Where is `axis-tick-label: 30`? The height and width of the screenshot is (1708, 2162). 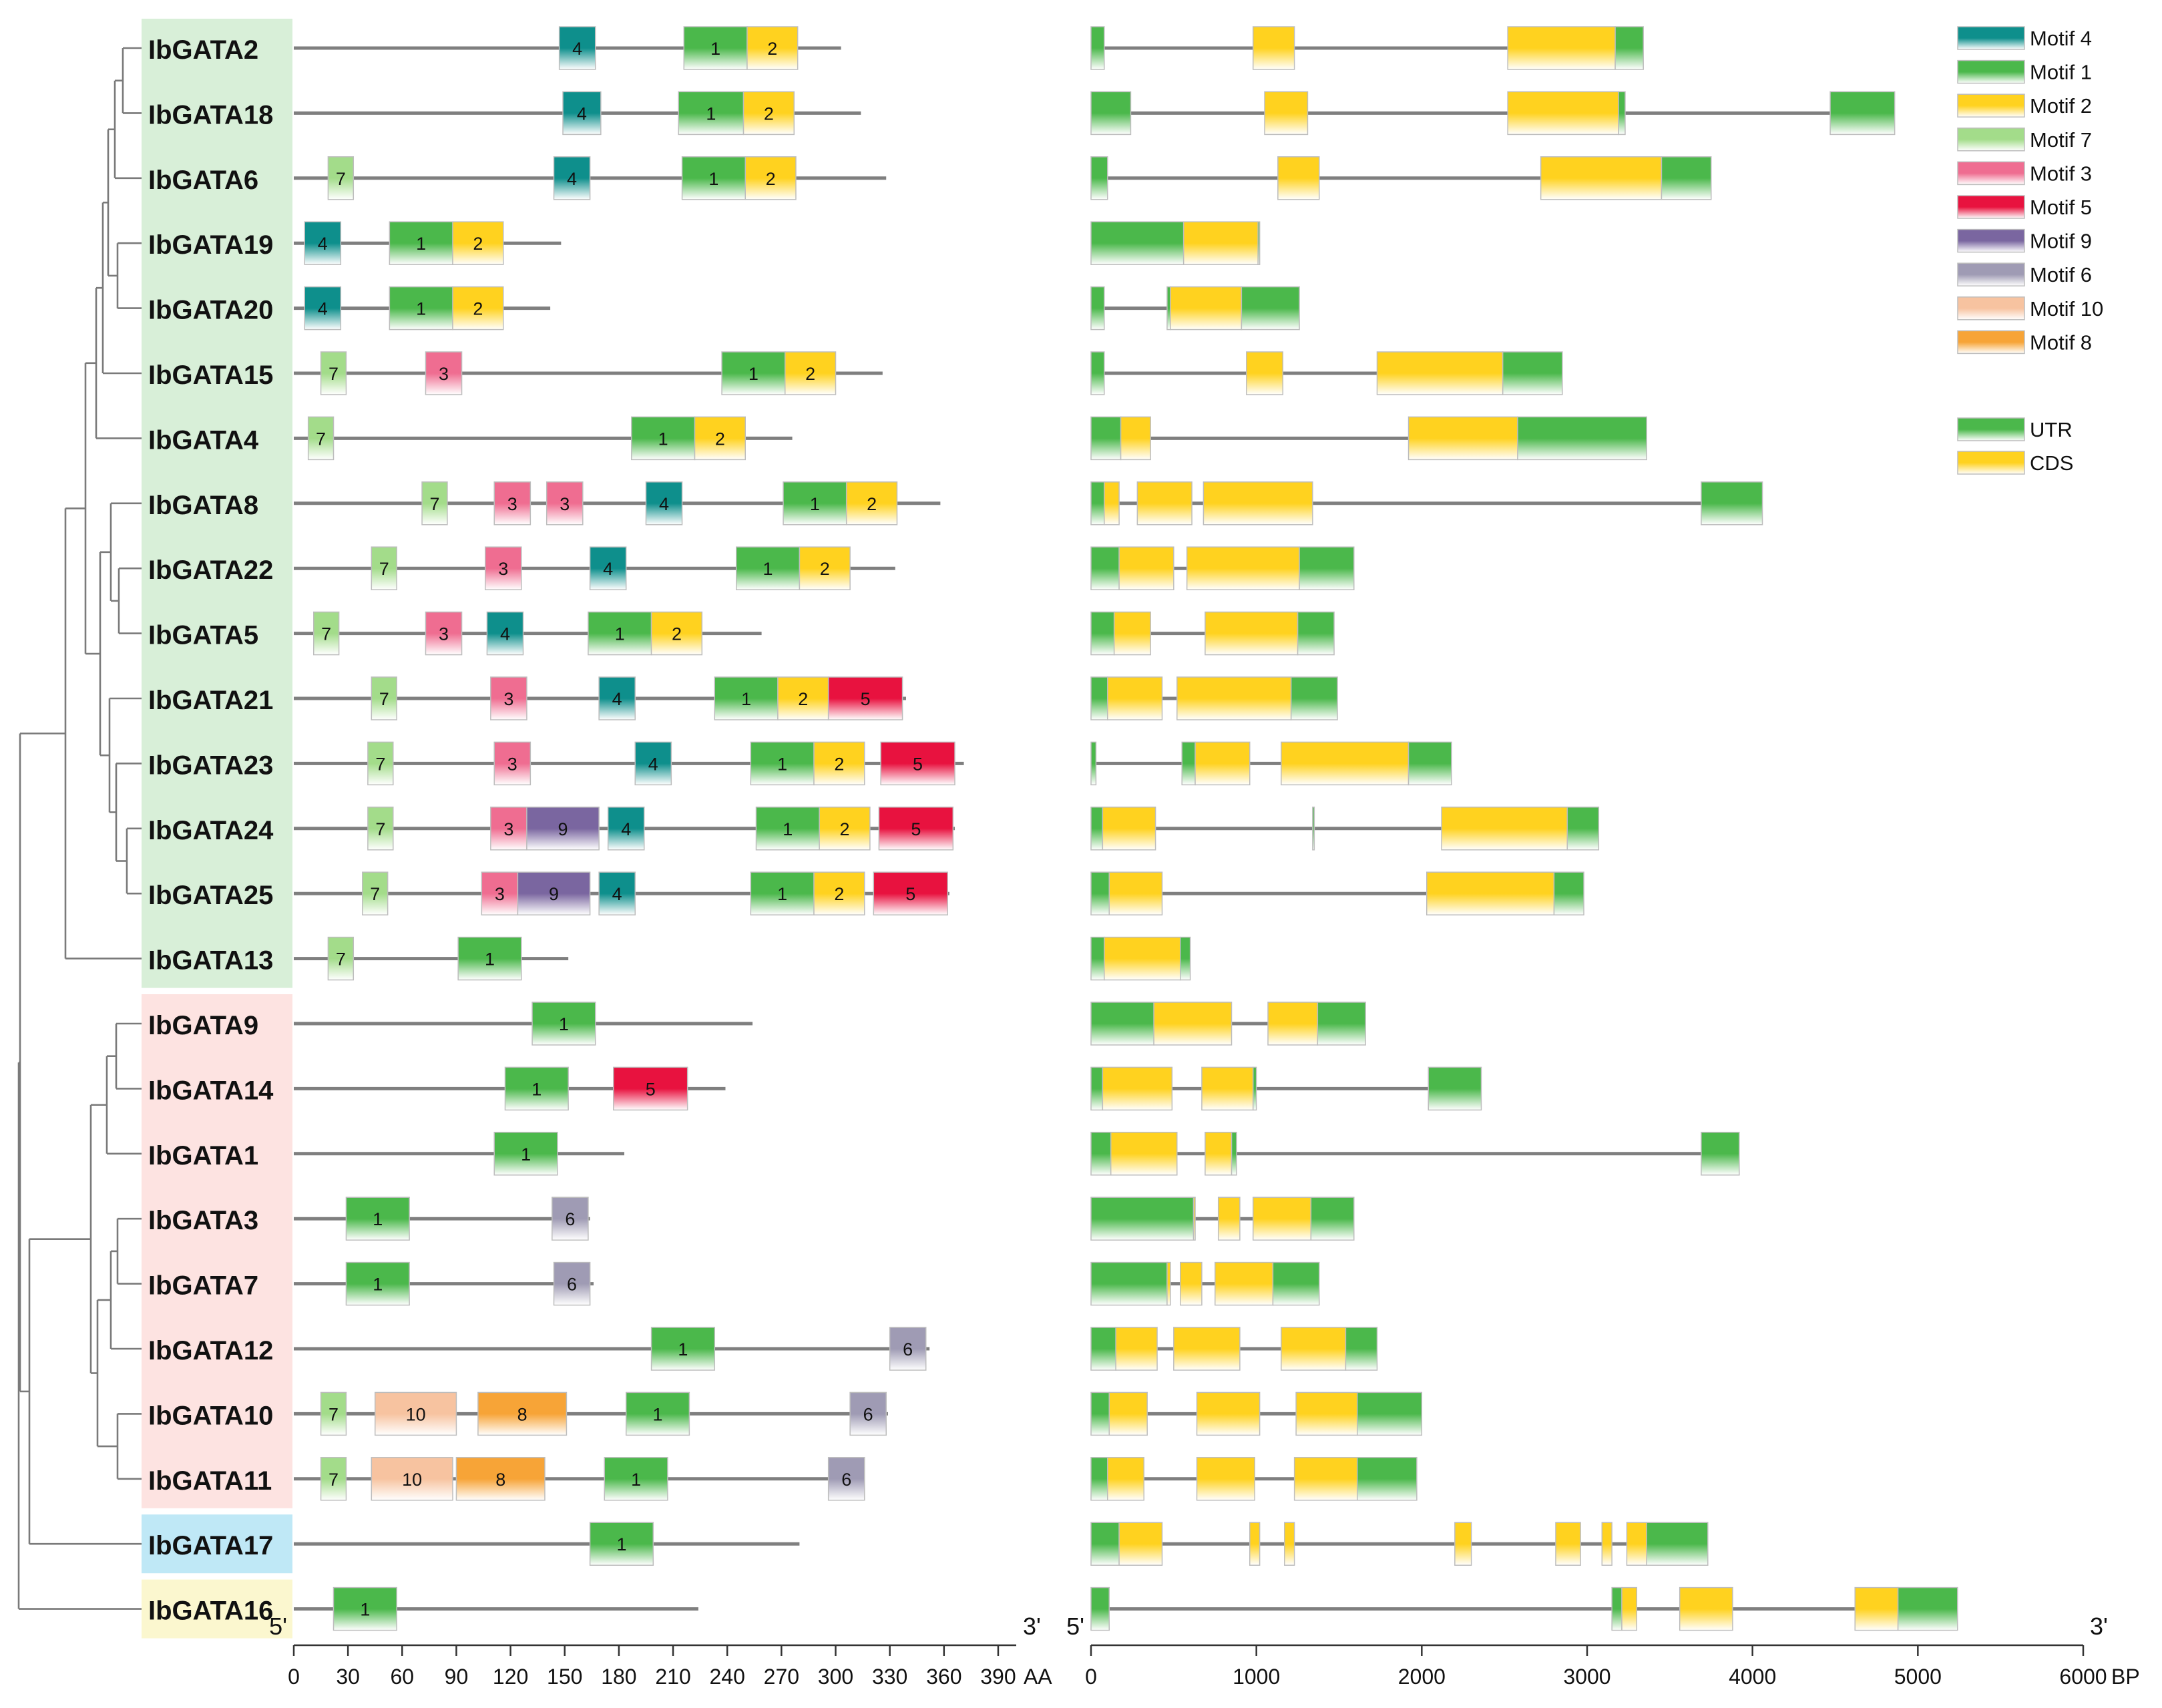 axis-tick-label: 30 is located at coordinates (348, 1677).